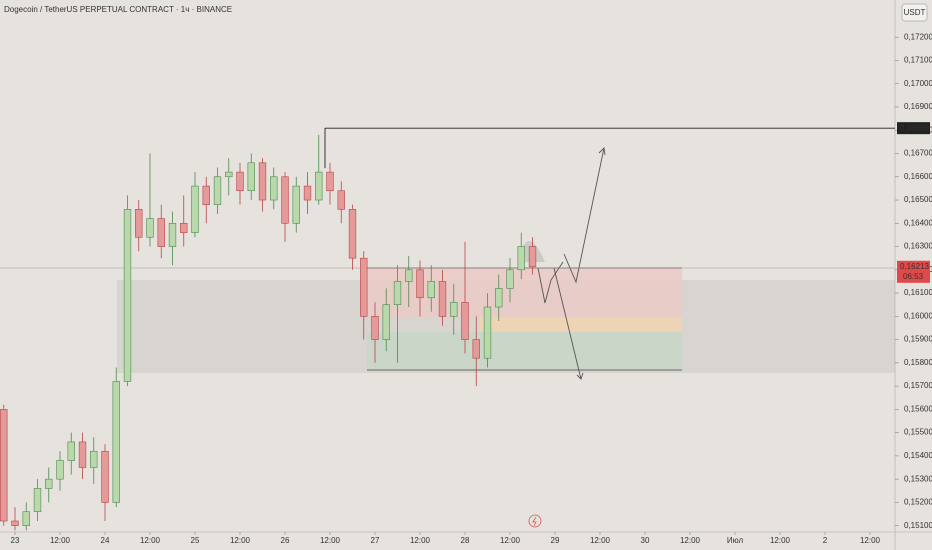 This screenshot has width=932, height=550. I want to click on level-label-box, so click(913, 128).